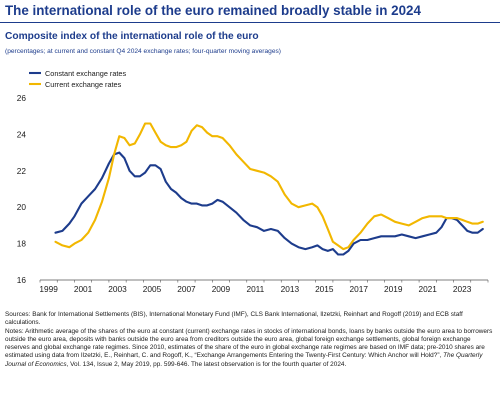  Describe the element at coordinates (85, 73) in the screenshot. I see `legend-label: Constant exchange rates` at that location.